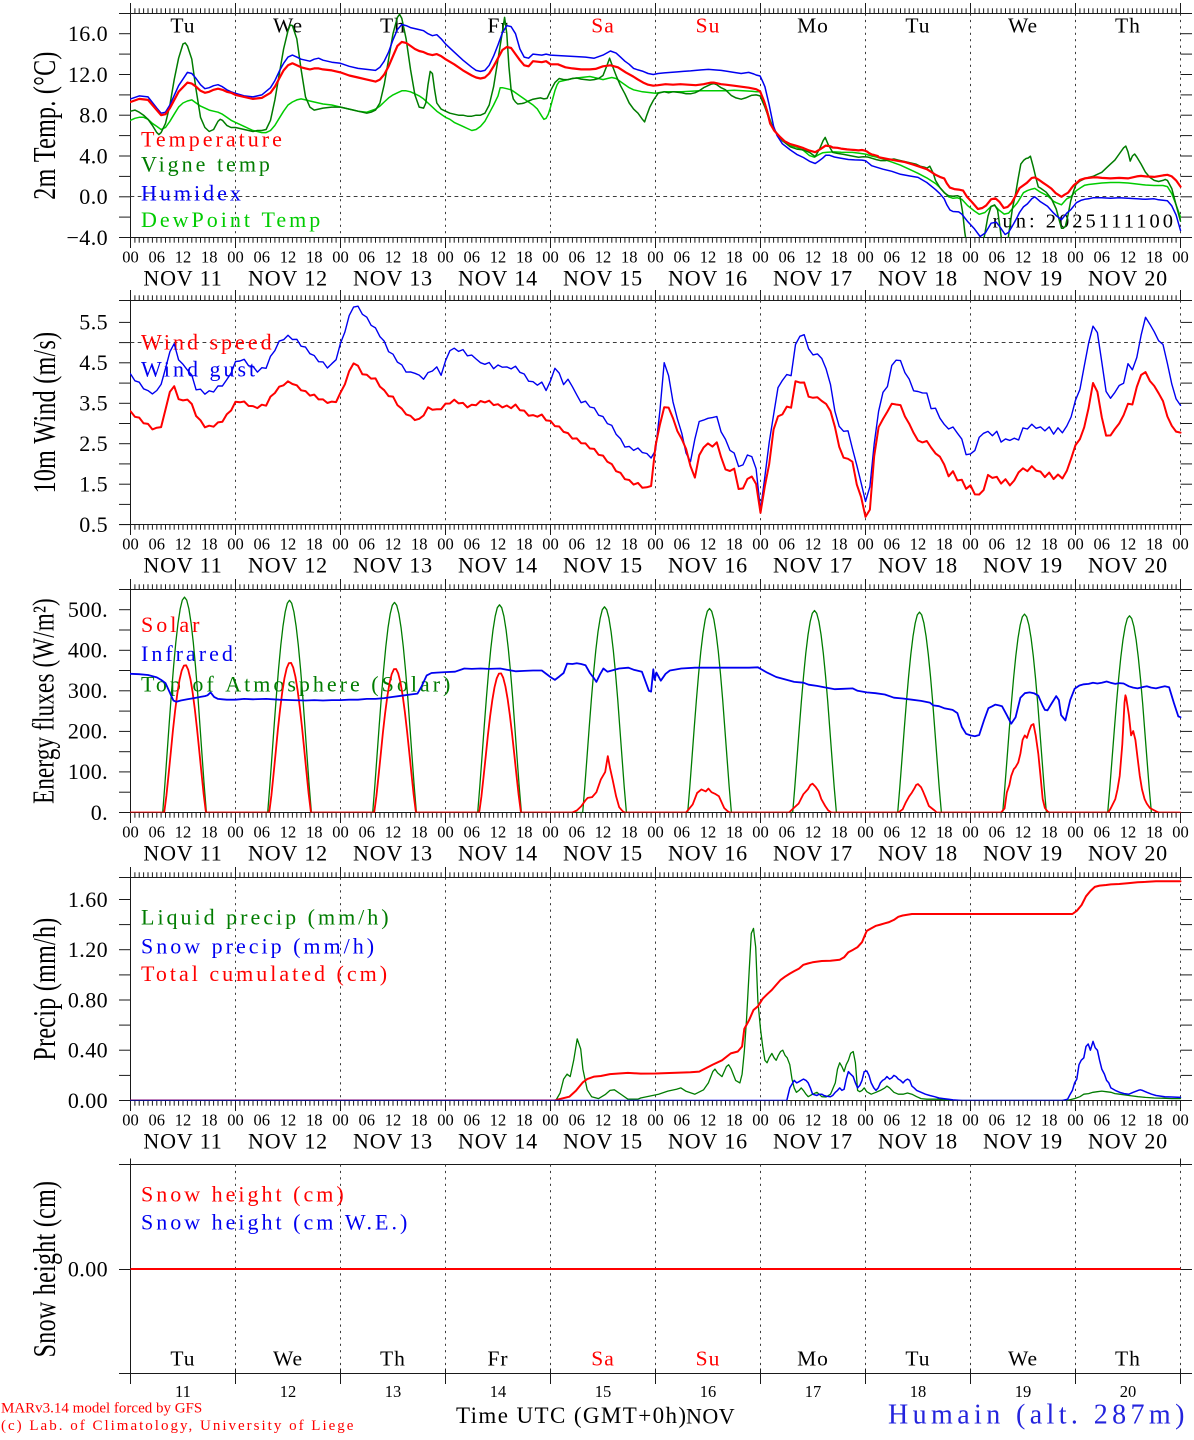  Describe the element at coordinates (244, 1194) in the screenshot. I see `svg-text: Snow height (cm)` at that location.